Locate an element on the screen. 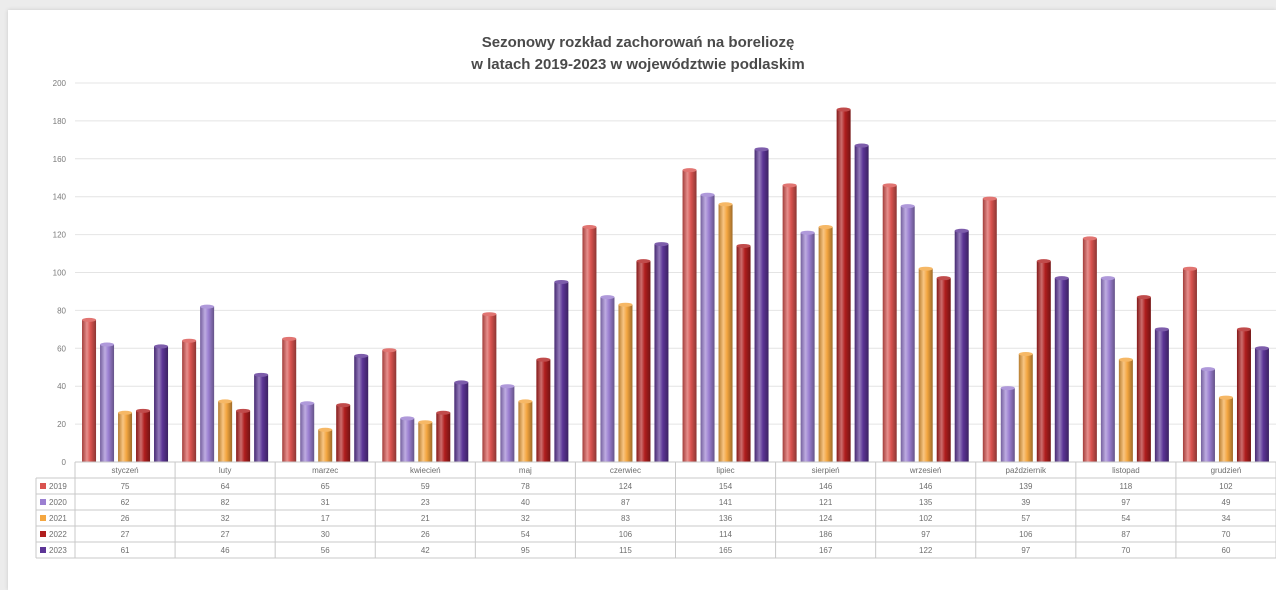 Image resolution: width=1276 pixels, height=590 pixels. y-tick-label: 120 is located at coordinates (60, 235).